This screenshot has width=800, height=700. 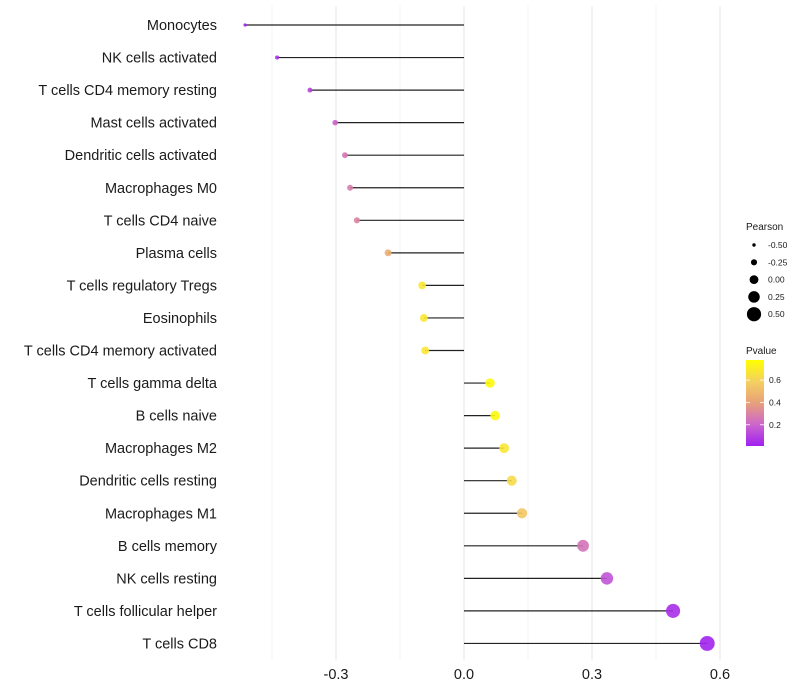 What do you see at coordinates (161, 189) in the screenshot?
I see `category-label: Macrophages M0` at bounding box center [161, 189].